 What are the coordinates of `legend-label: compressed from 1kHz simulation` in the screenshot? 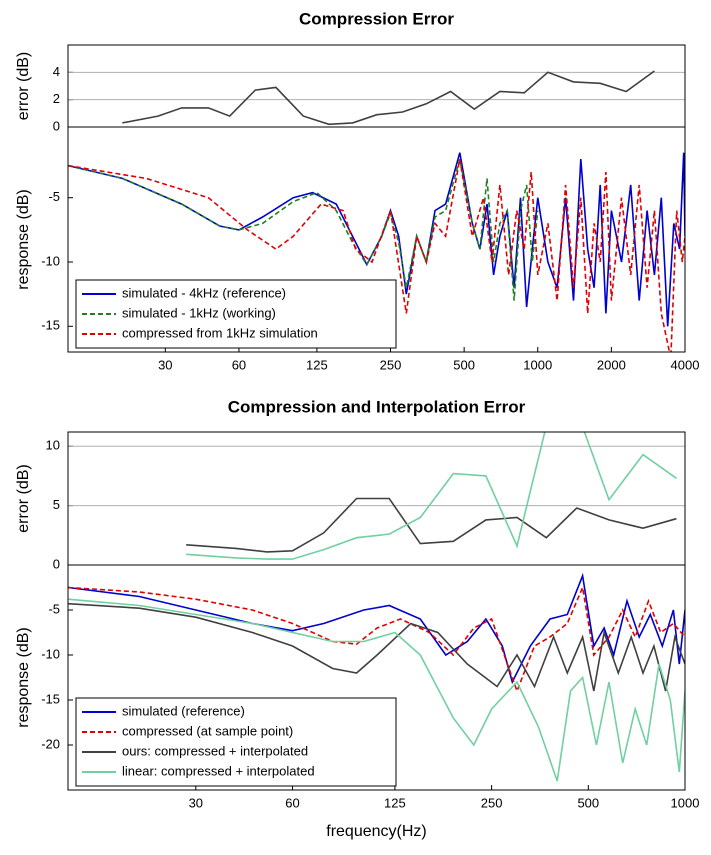 It's located at (220, 332).